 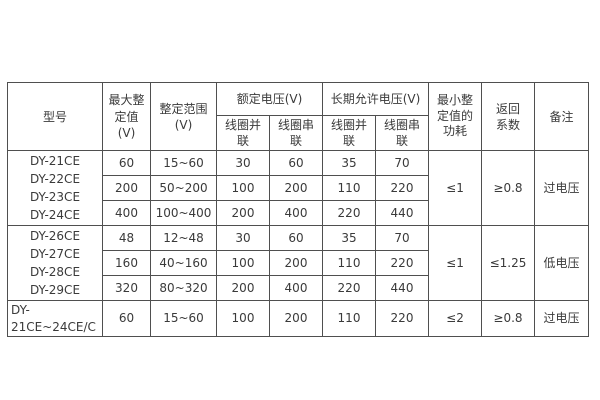 What do you see at coordinates (126, 263) in the screenshot?
I see `table-cell: 160` at bounding box center [126, 263].